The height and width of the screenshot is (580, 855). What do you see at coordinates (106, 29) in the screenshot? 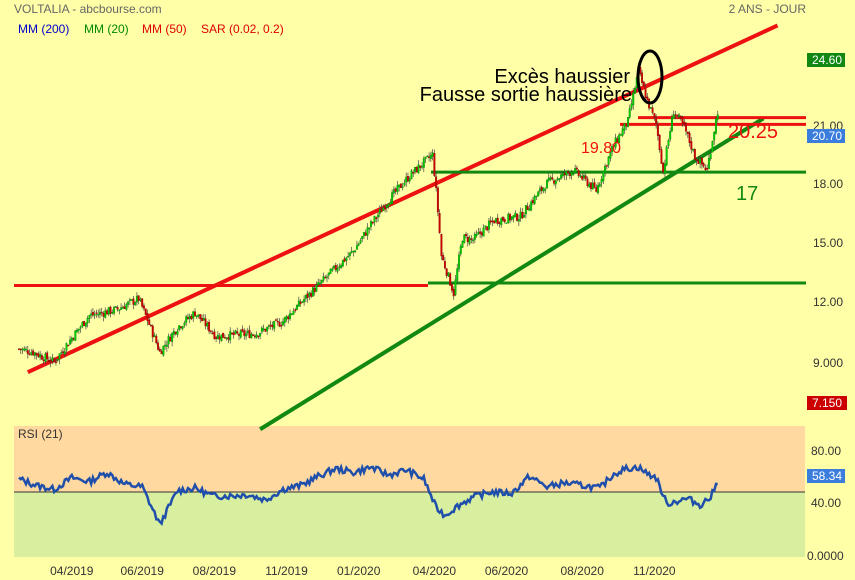
I see `legend-mm20: MM (20)` at bounding box center [106, 29].